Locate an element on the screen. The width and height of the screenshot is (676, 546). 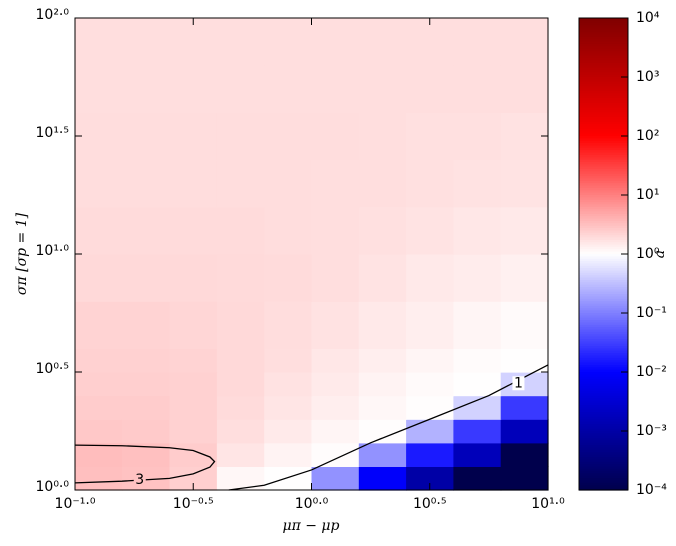
colorbar: 10⁻⁴ 10⁻³ 10⁻² 10⁻¹ 10⁰ 10¹ 10² 10³ 10⁴ is located at coordinates (622, 254).